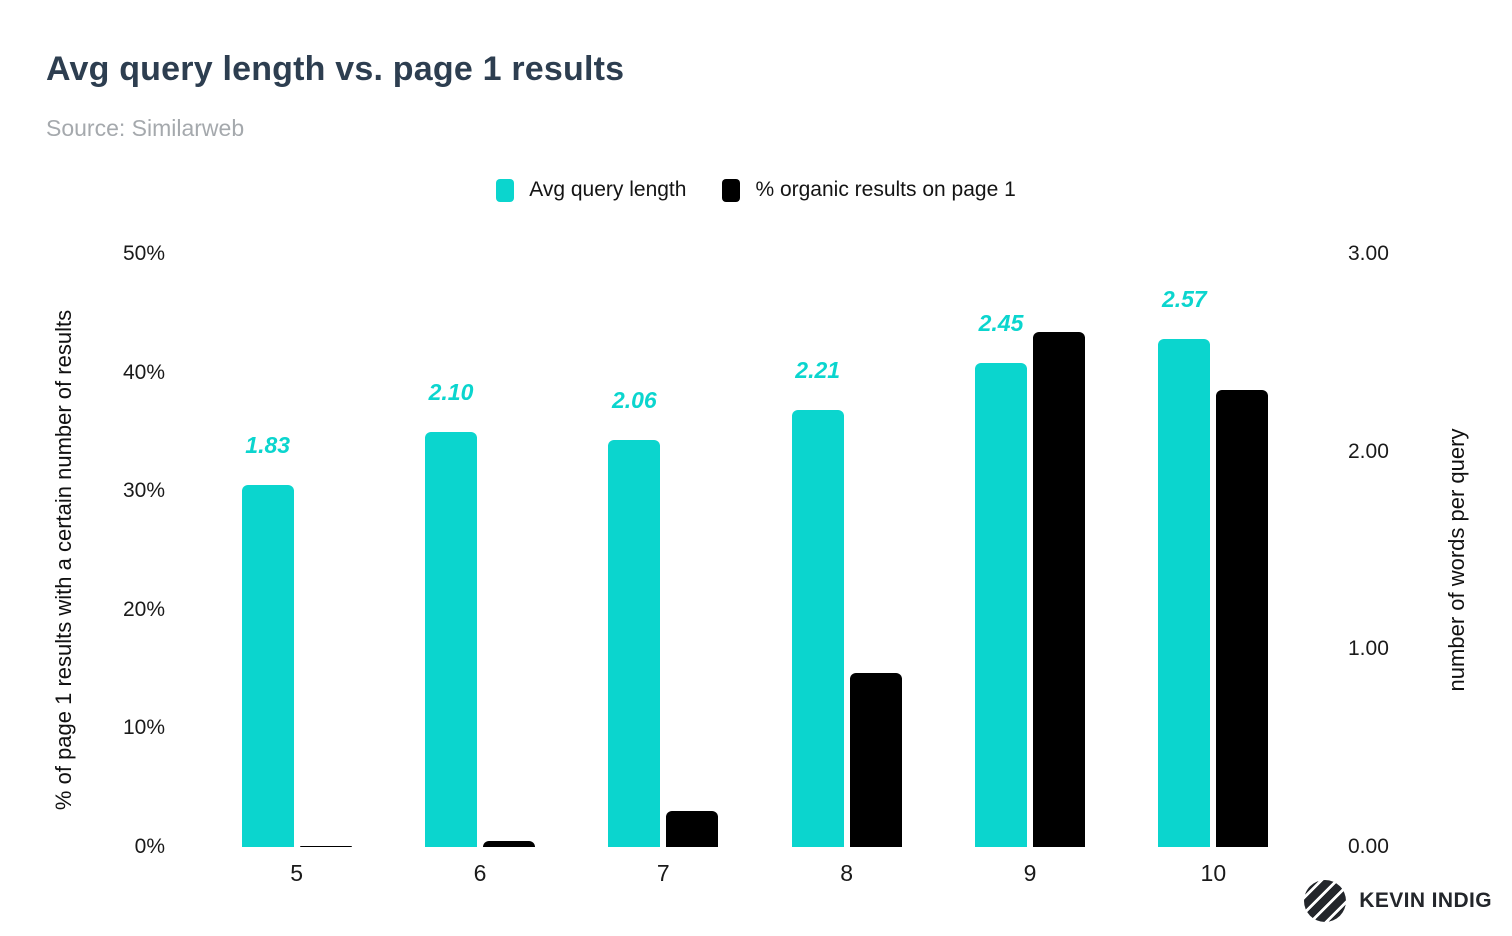  Describe the element at coordinates (818, 370) in the screenshot. I see `data-label: 2.21` at that location.